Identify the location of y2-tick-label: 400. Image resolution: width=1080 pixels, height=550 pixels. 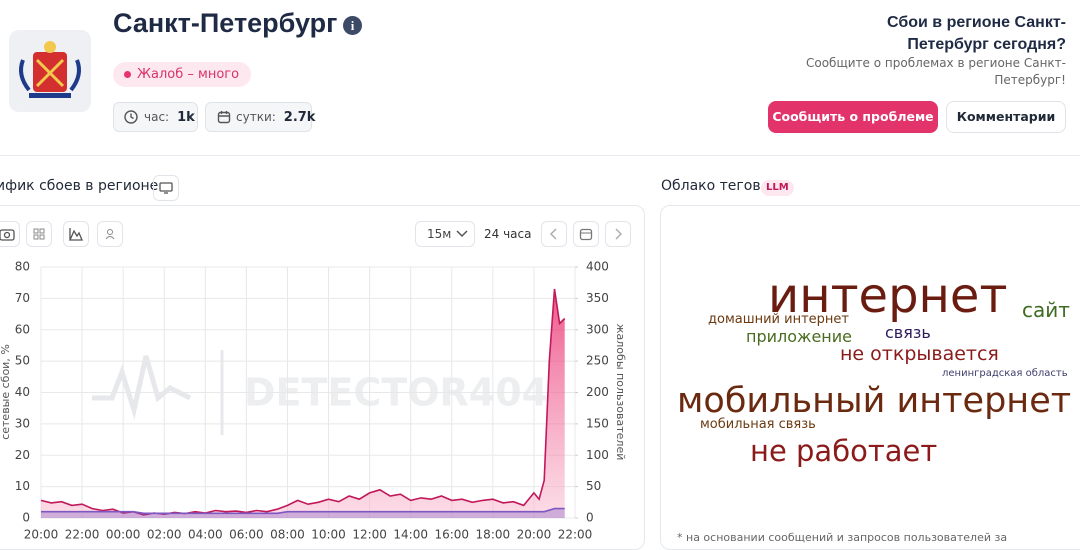
(597, 267).